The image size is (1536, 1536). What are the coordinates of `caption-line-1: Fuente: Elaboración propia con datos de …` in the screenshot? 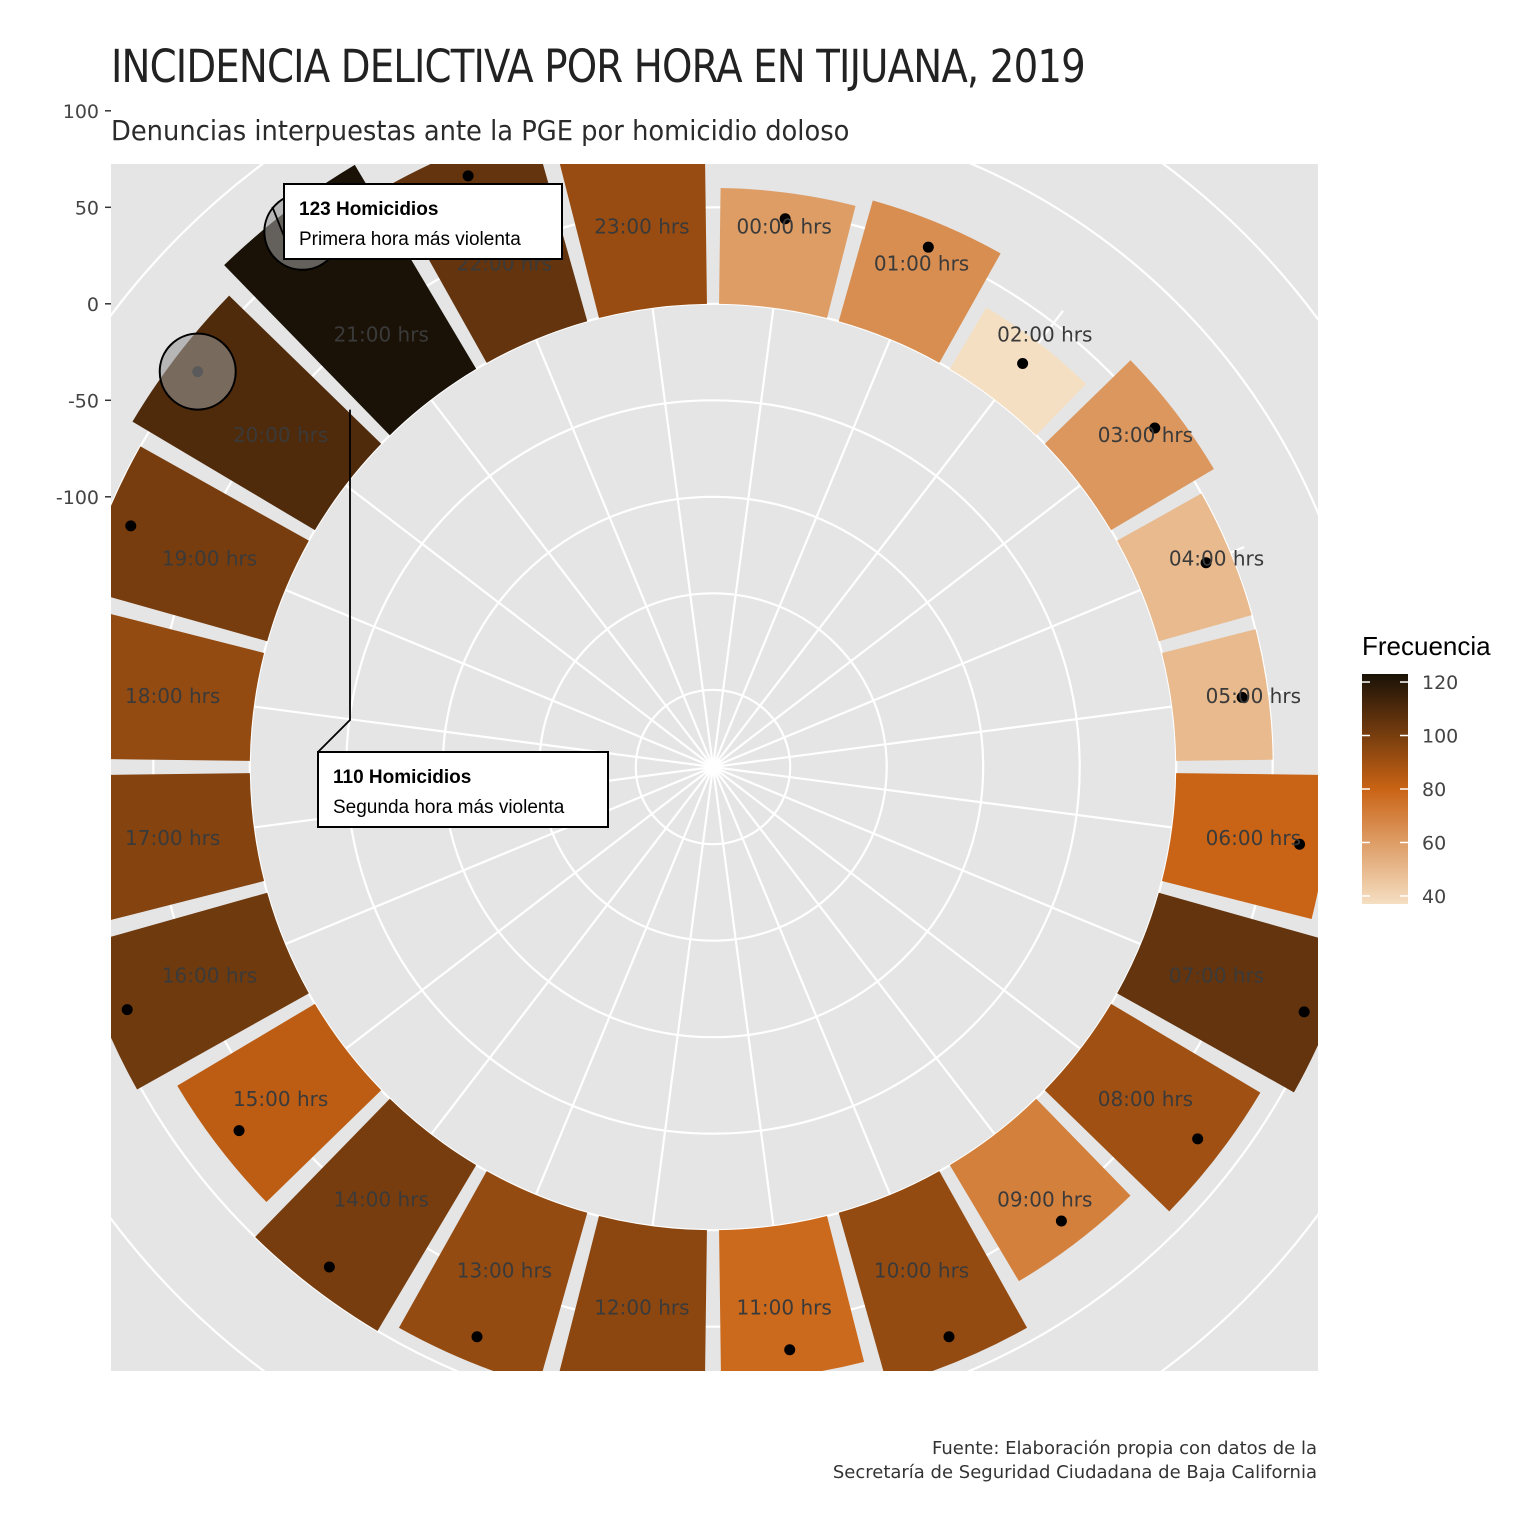 It's located at (1124, 1448).